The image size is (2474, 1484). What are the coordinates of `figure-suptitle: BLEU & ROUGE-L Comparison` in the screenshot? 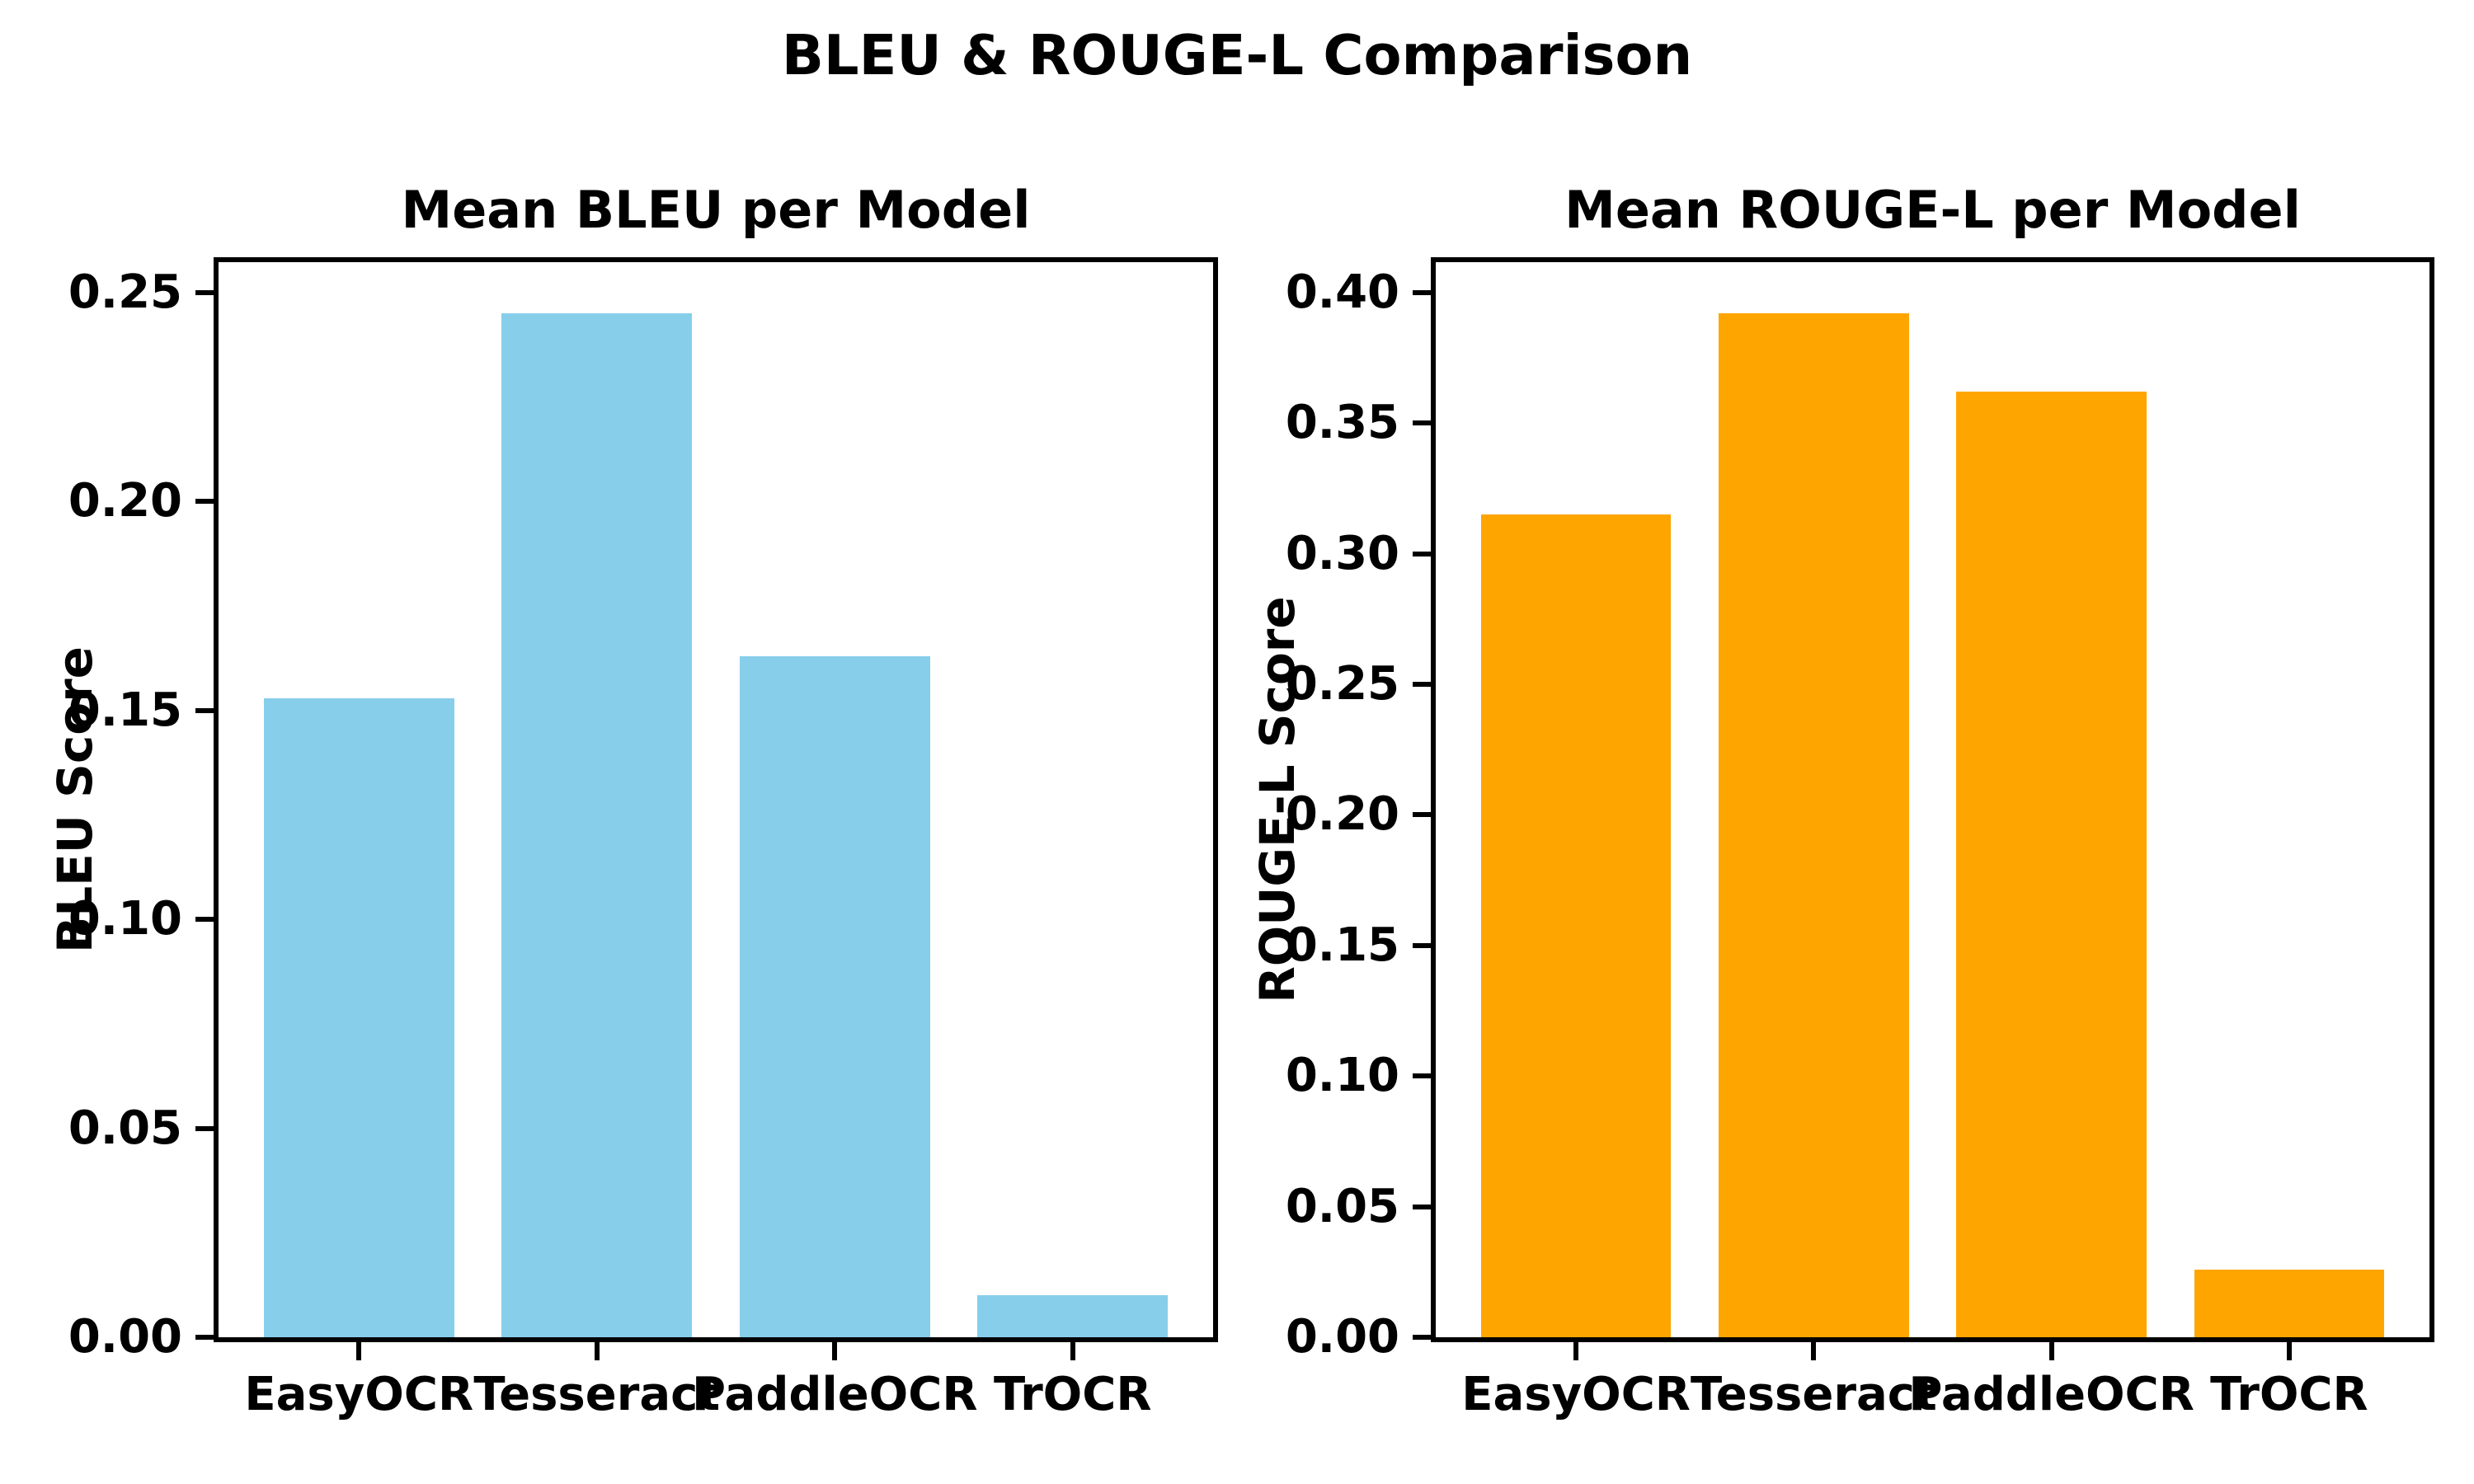 It's located at (1237, 55).